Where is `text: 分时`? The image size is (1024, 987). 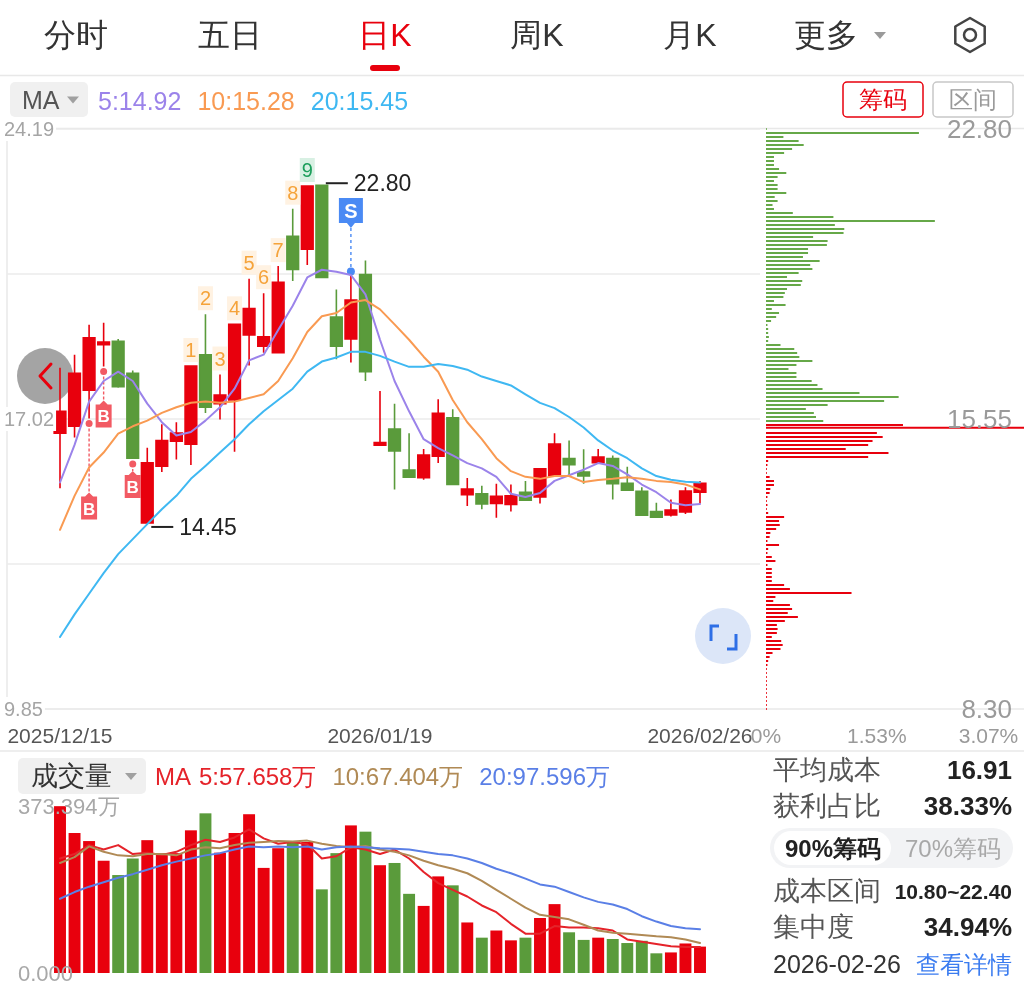 text: 分时 is located at coordinates (76, 35).